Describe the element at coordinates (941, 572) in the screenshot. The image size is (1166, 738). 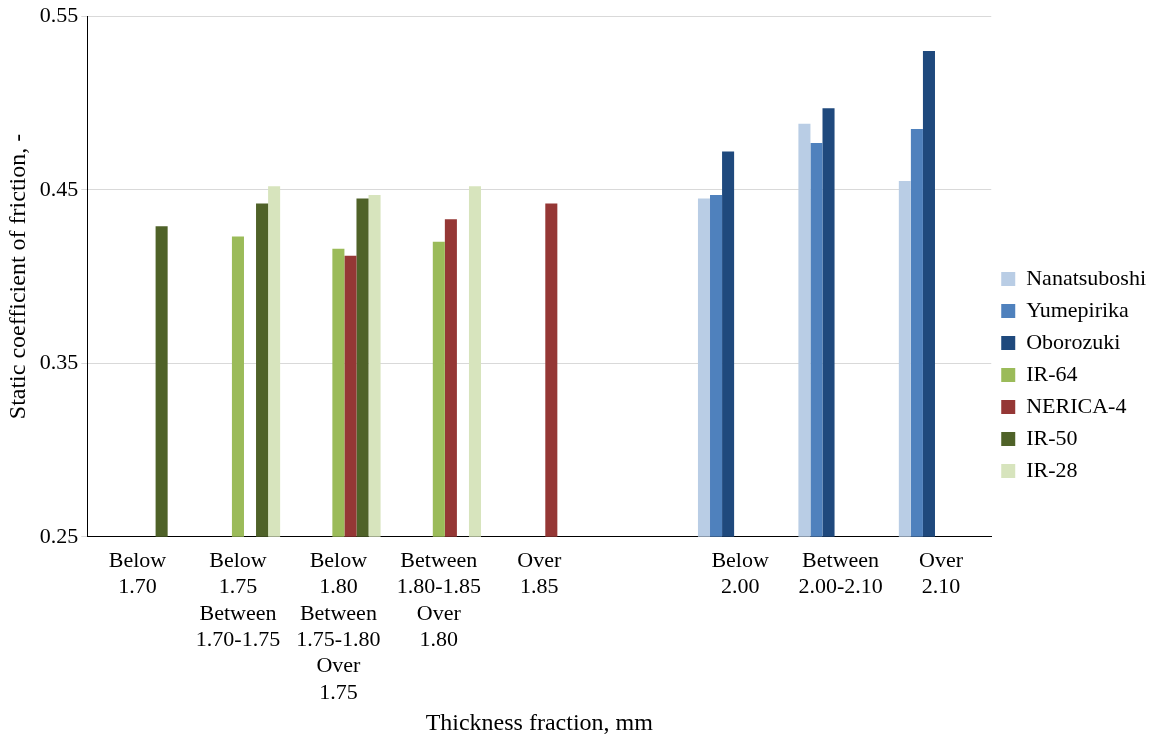
I see `x-tick-label: Over 2.10` at that location.